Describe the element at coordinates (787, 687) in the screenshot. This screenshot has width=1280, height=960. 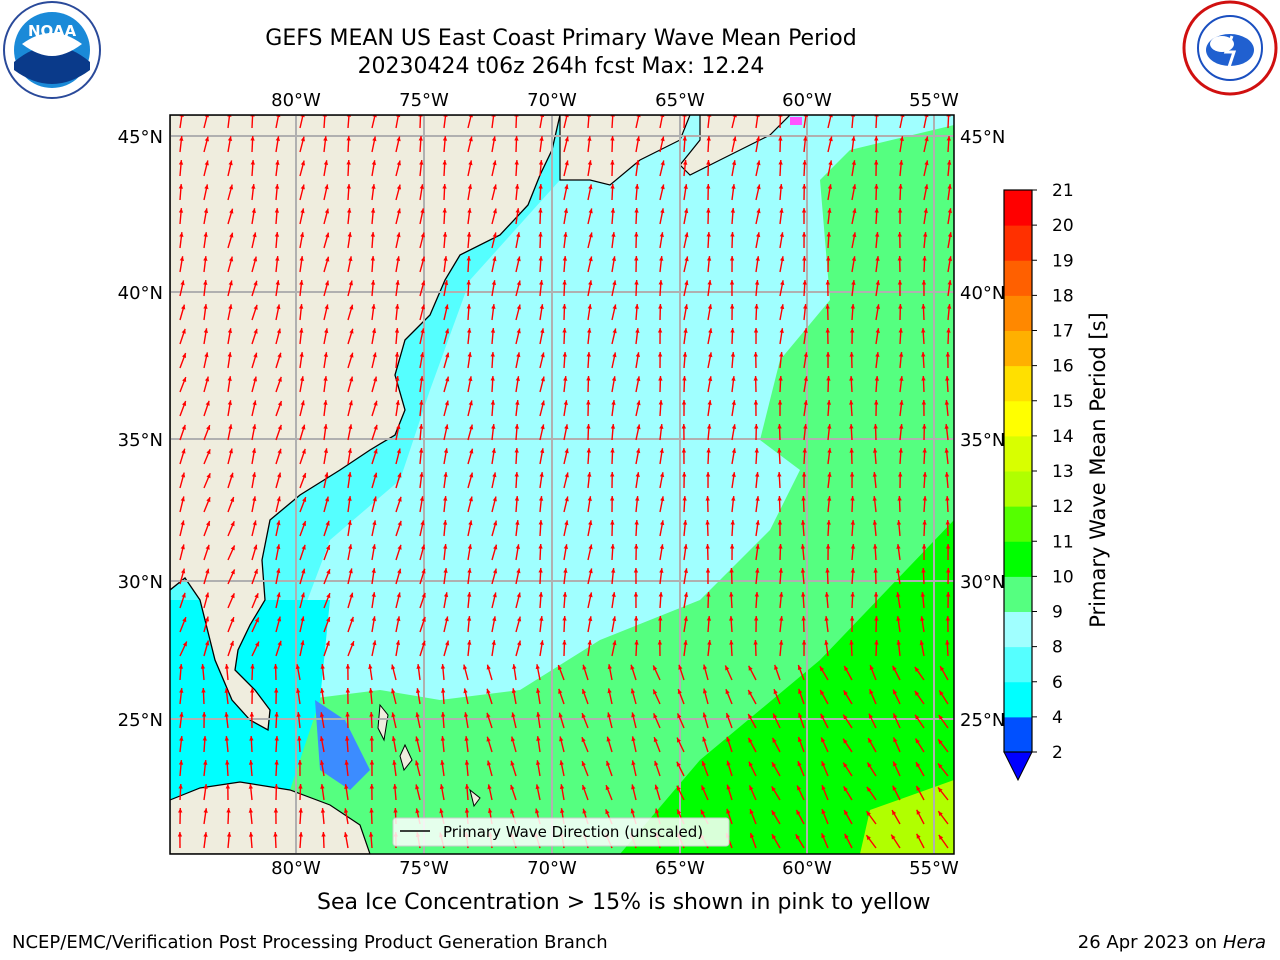
I see `ocean-period-green-dark` at that location.